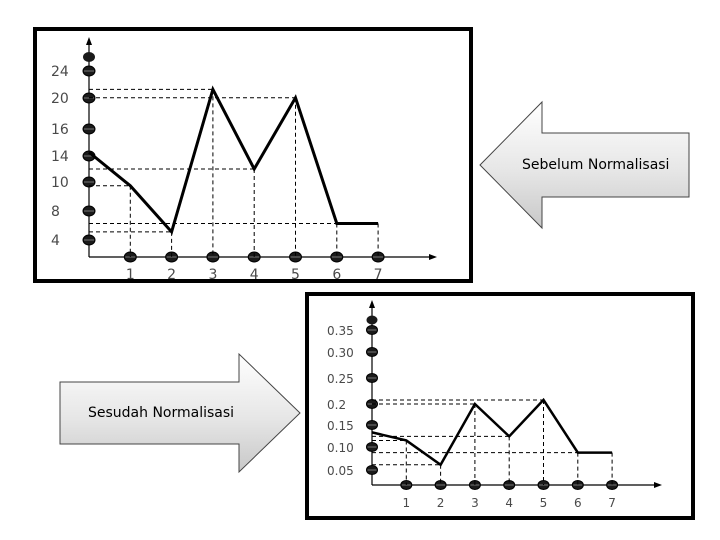 This screenshot has width=720, height=540. What do you see at coordinates (340, 426) in the screenshot?
I see `y-tick-label: 0.15` at bounding box center [340, 426].